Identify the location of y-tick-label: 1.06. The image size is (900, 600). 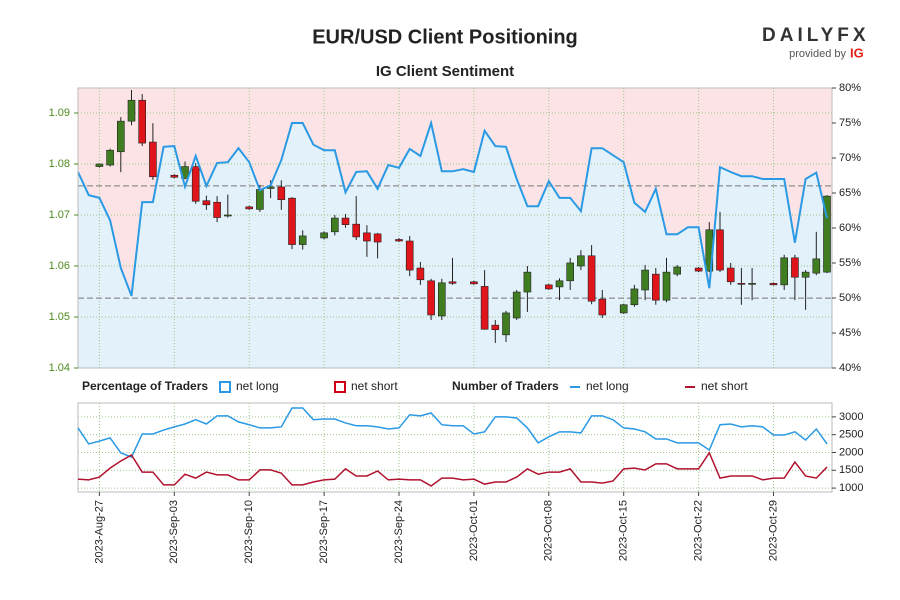
(59, 266).